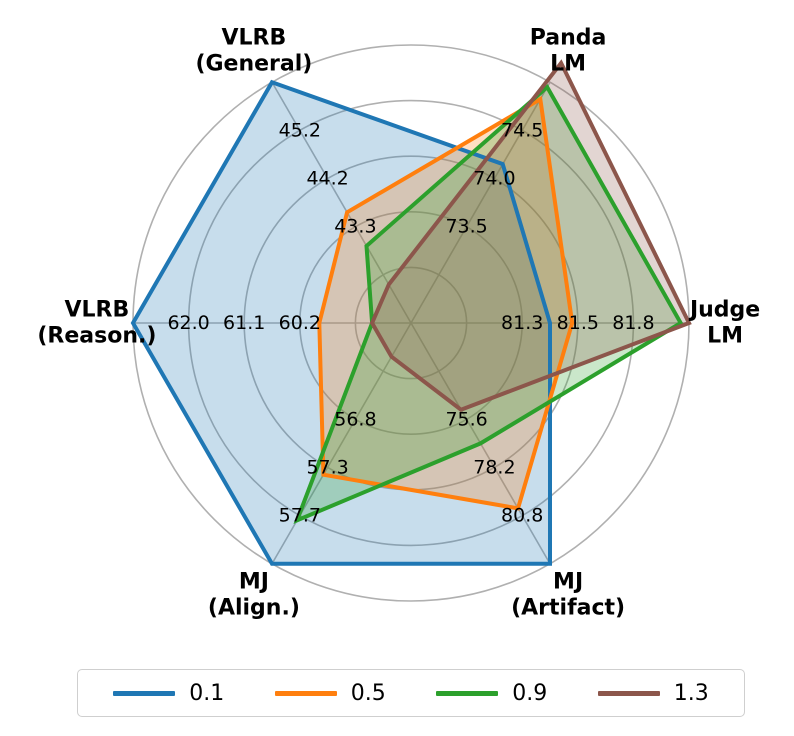 This screenshot has height=736, width=794. What do you see at coordinates (355, 419) in the screenshot?
I see `tick-label: 56.8` at bounding box center [355, 419].